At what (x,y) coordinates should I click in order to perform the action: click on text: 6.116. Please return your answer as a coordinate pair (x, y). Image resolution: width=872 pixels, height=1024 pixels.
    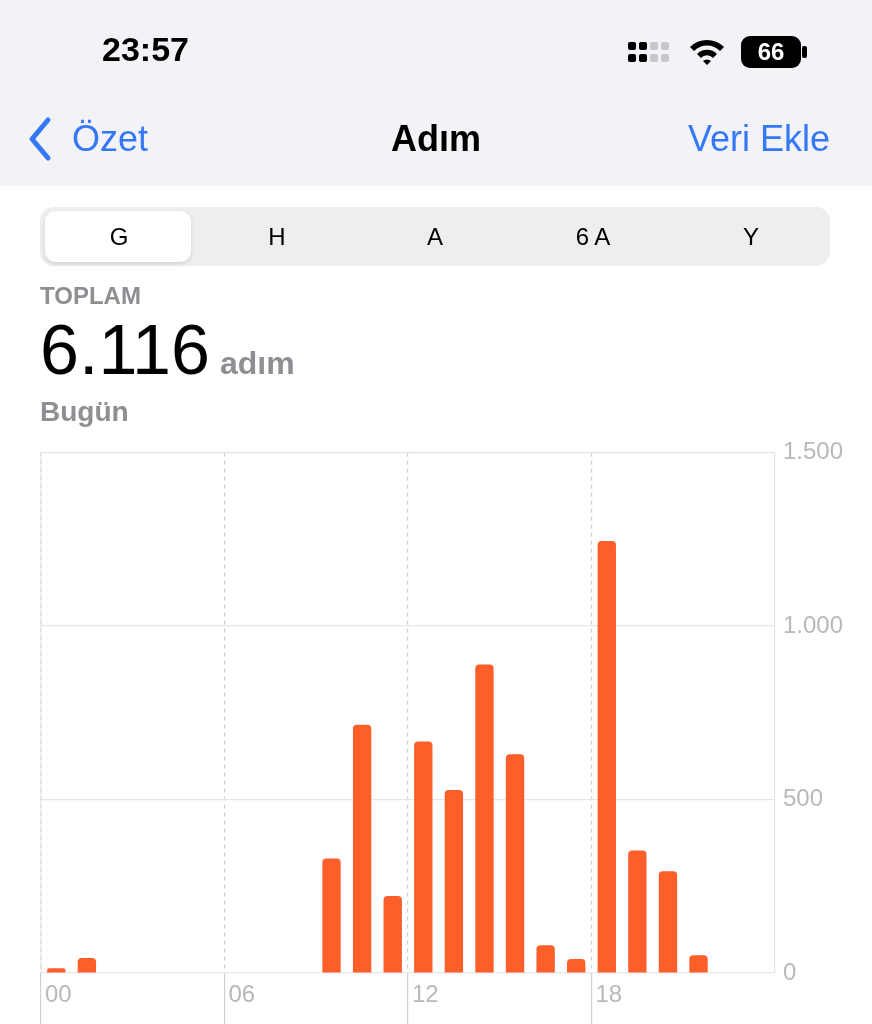
    Looking at the image, I should click on (125, 350).